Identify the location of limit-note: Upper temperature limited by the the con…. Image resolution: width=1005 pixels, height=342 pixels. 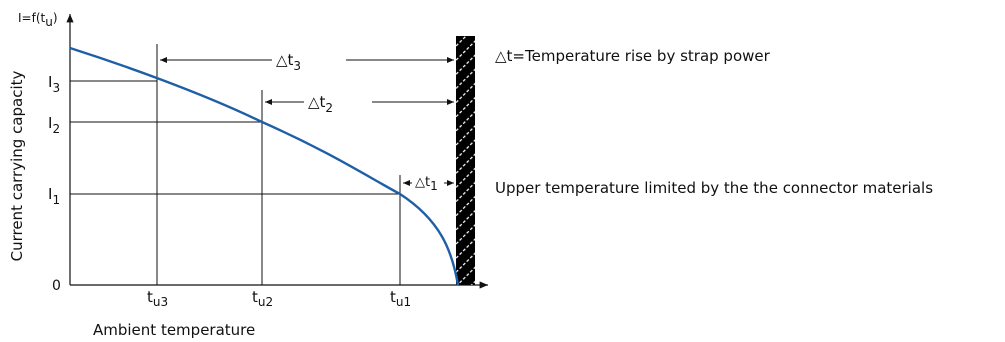
(714, 188).